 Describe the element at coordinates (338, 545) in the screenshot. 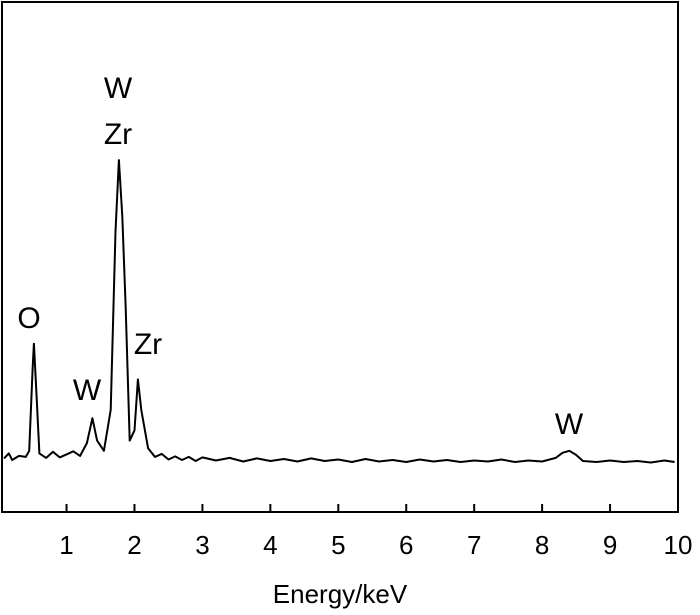

I see `x-tick-label: 5` at that location.